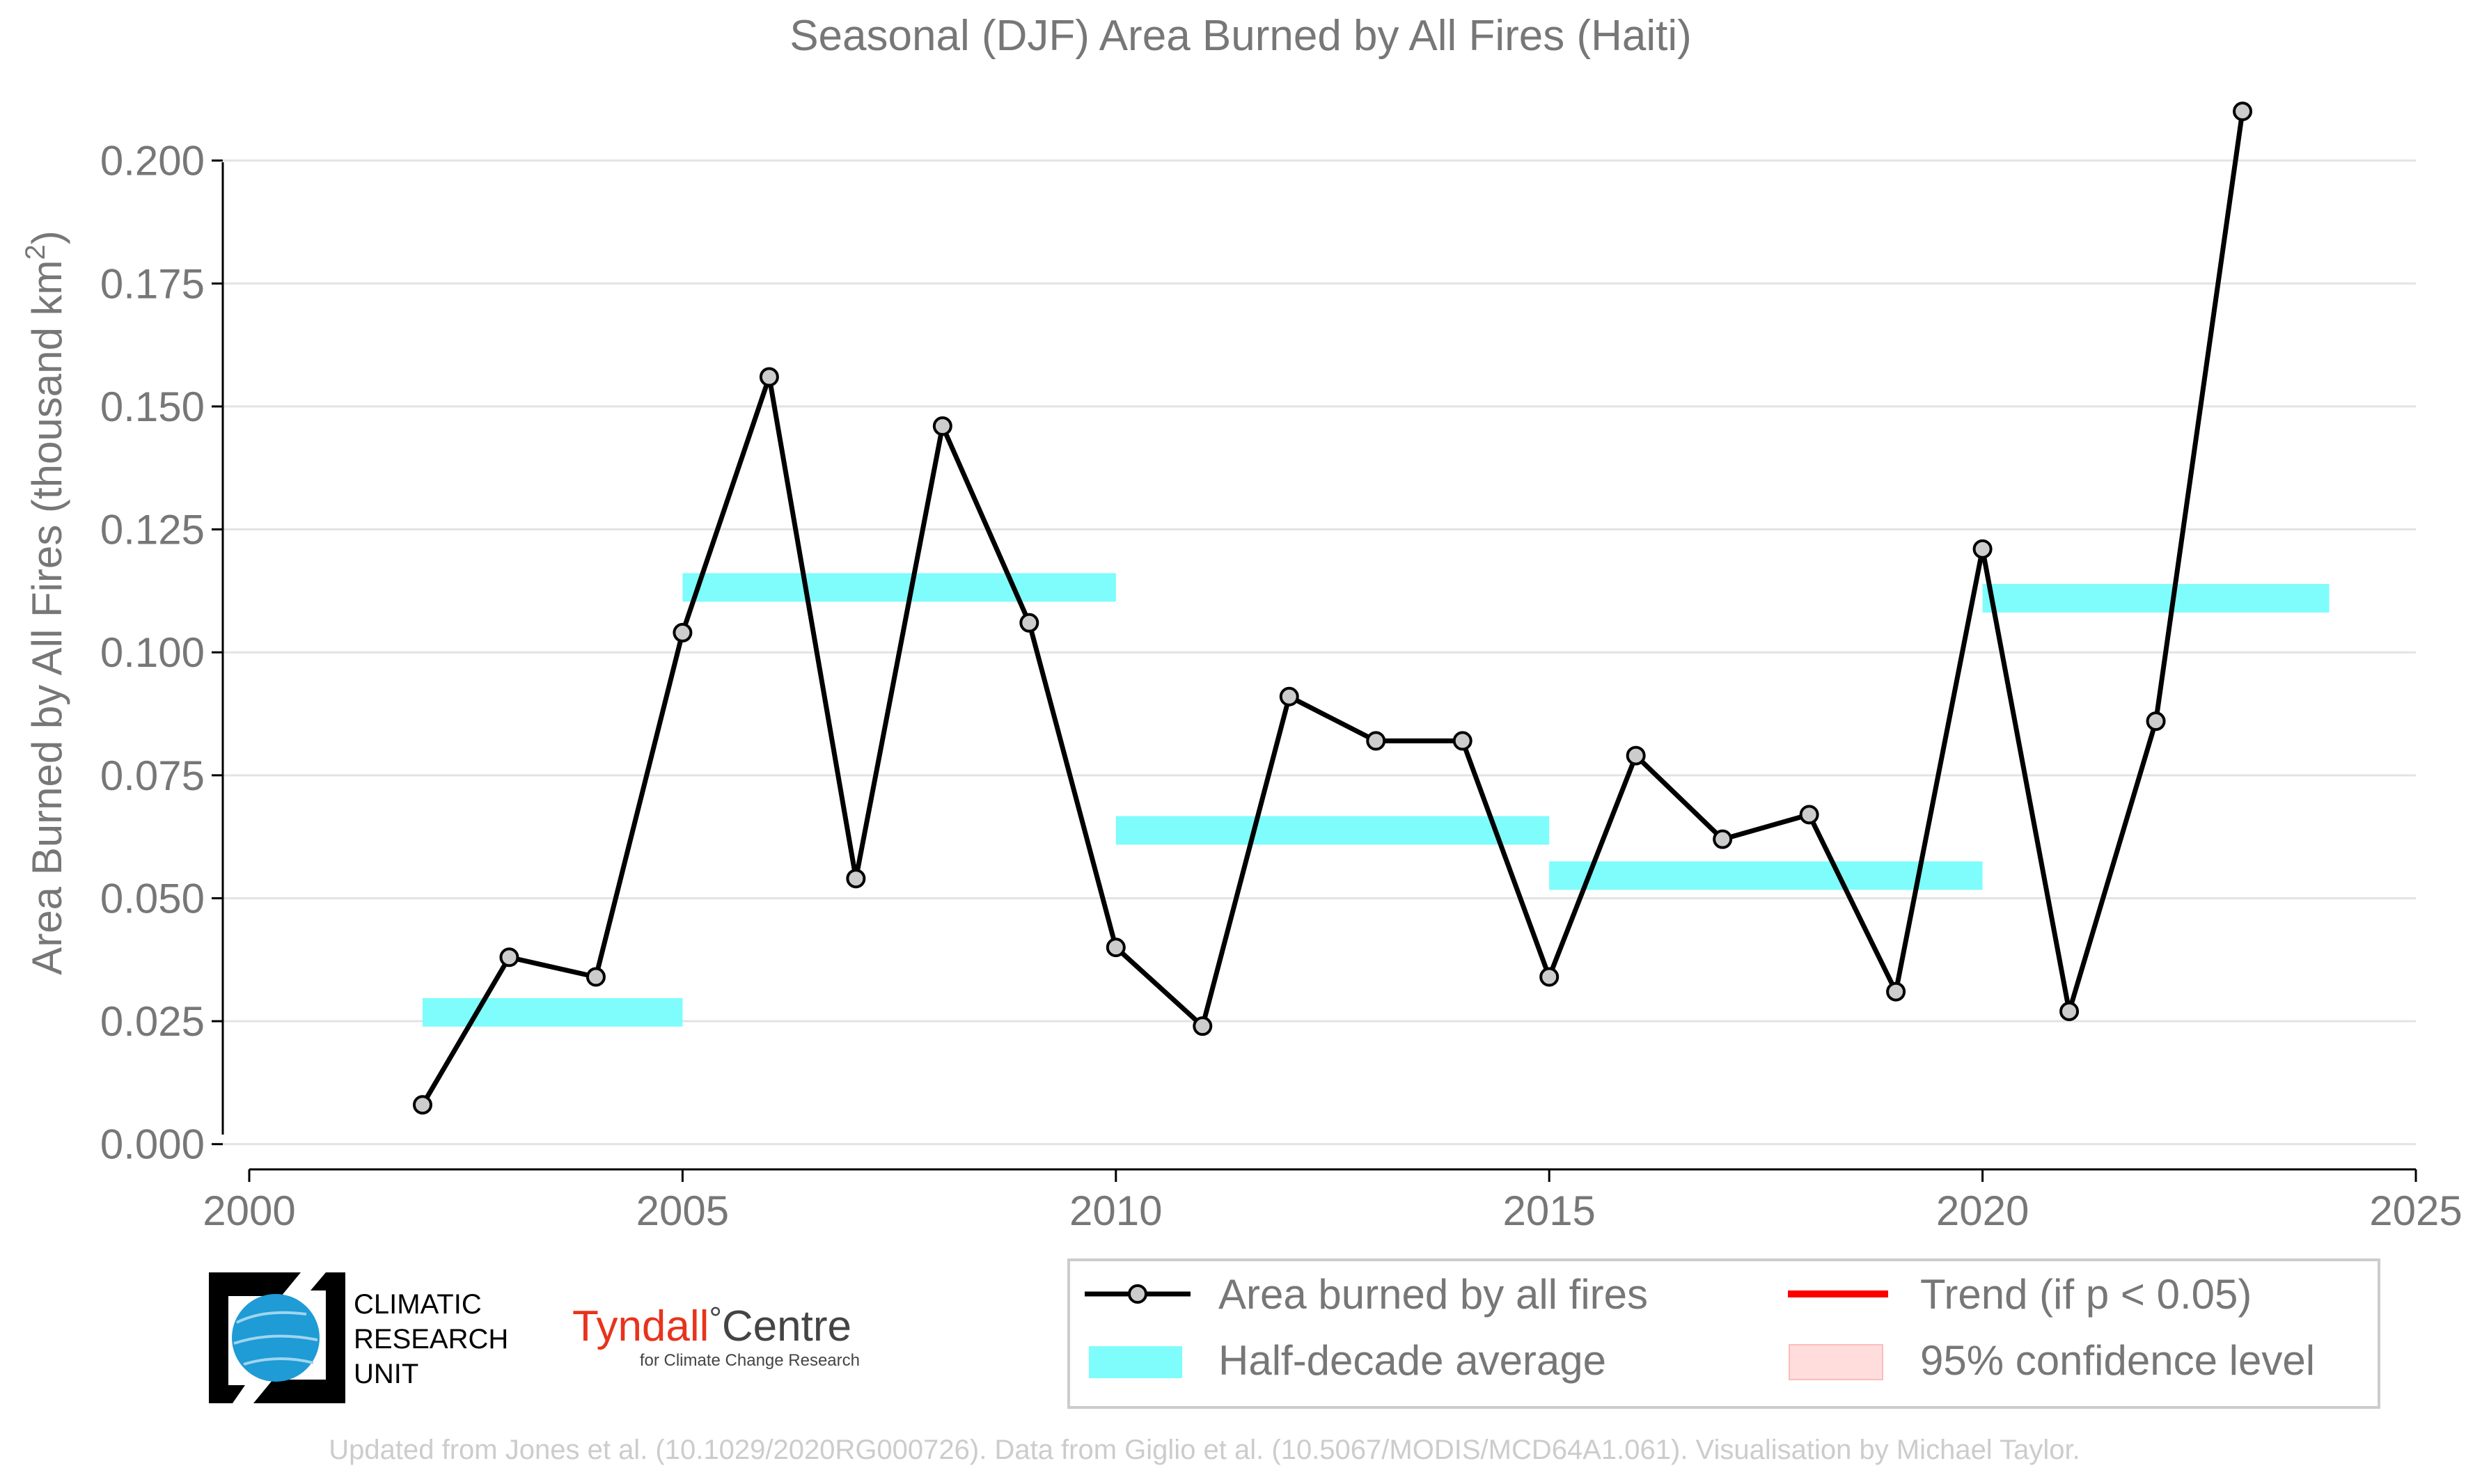 This screenshot has width=2482, height=1484. I want to click on cru-frame-left-icon, so click(255, 1337).